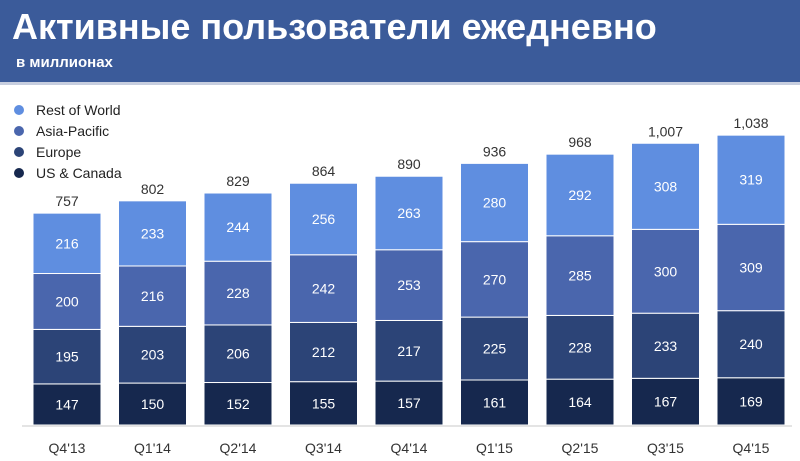  What do you see at coordinates (153, 296) in the screenshot?
I see `data-label-asia-pacific-q1-14: 216` at bounding box center [153, 296].